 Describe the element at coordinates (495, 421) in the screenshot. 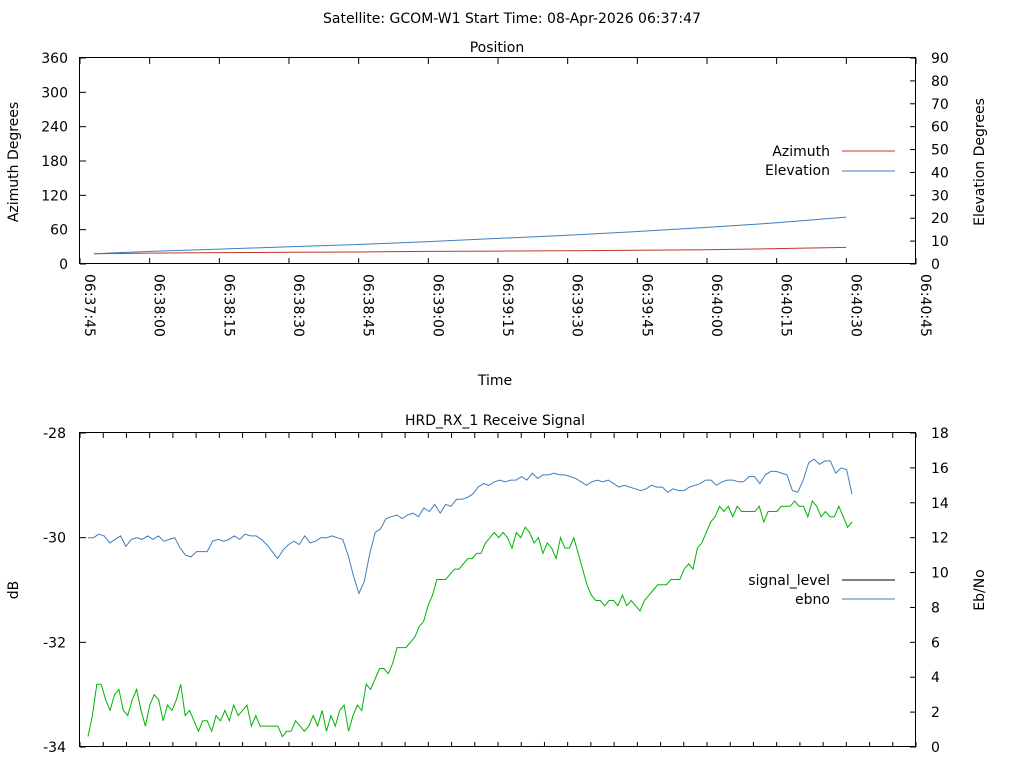

I see `signal-chart-title: HRD_RX_1 Receive Signal` at that location.